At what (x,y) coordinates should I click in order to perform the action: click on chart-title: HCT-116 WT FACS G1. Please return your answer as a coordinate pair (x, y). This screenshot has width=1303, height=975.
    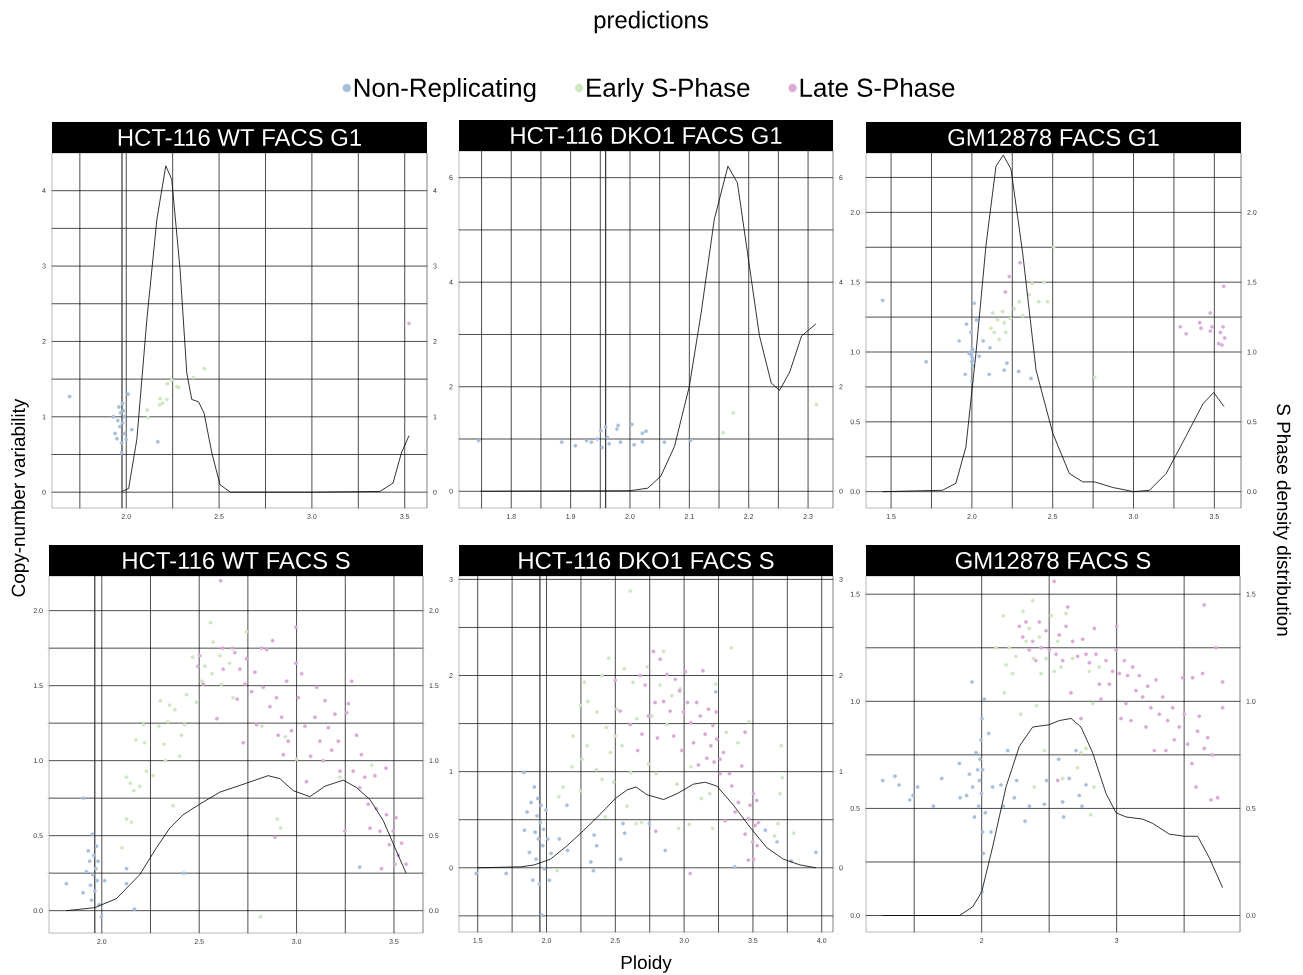
    Looking at the image, I should click on (239, 137).